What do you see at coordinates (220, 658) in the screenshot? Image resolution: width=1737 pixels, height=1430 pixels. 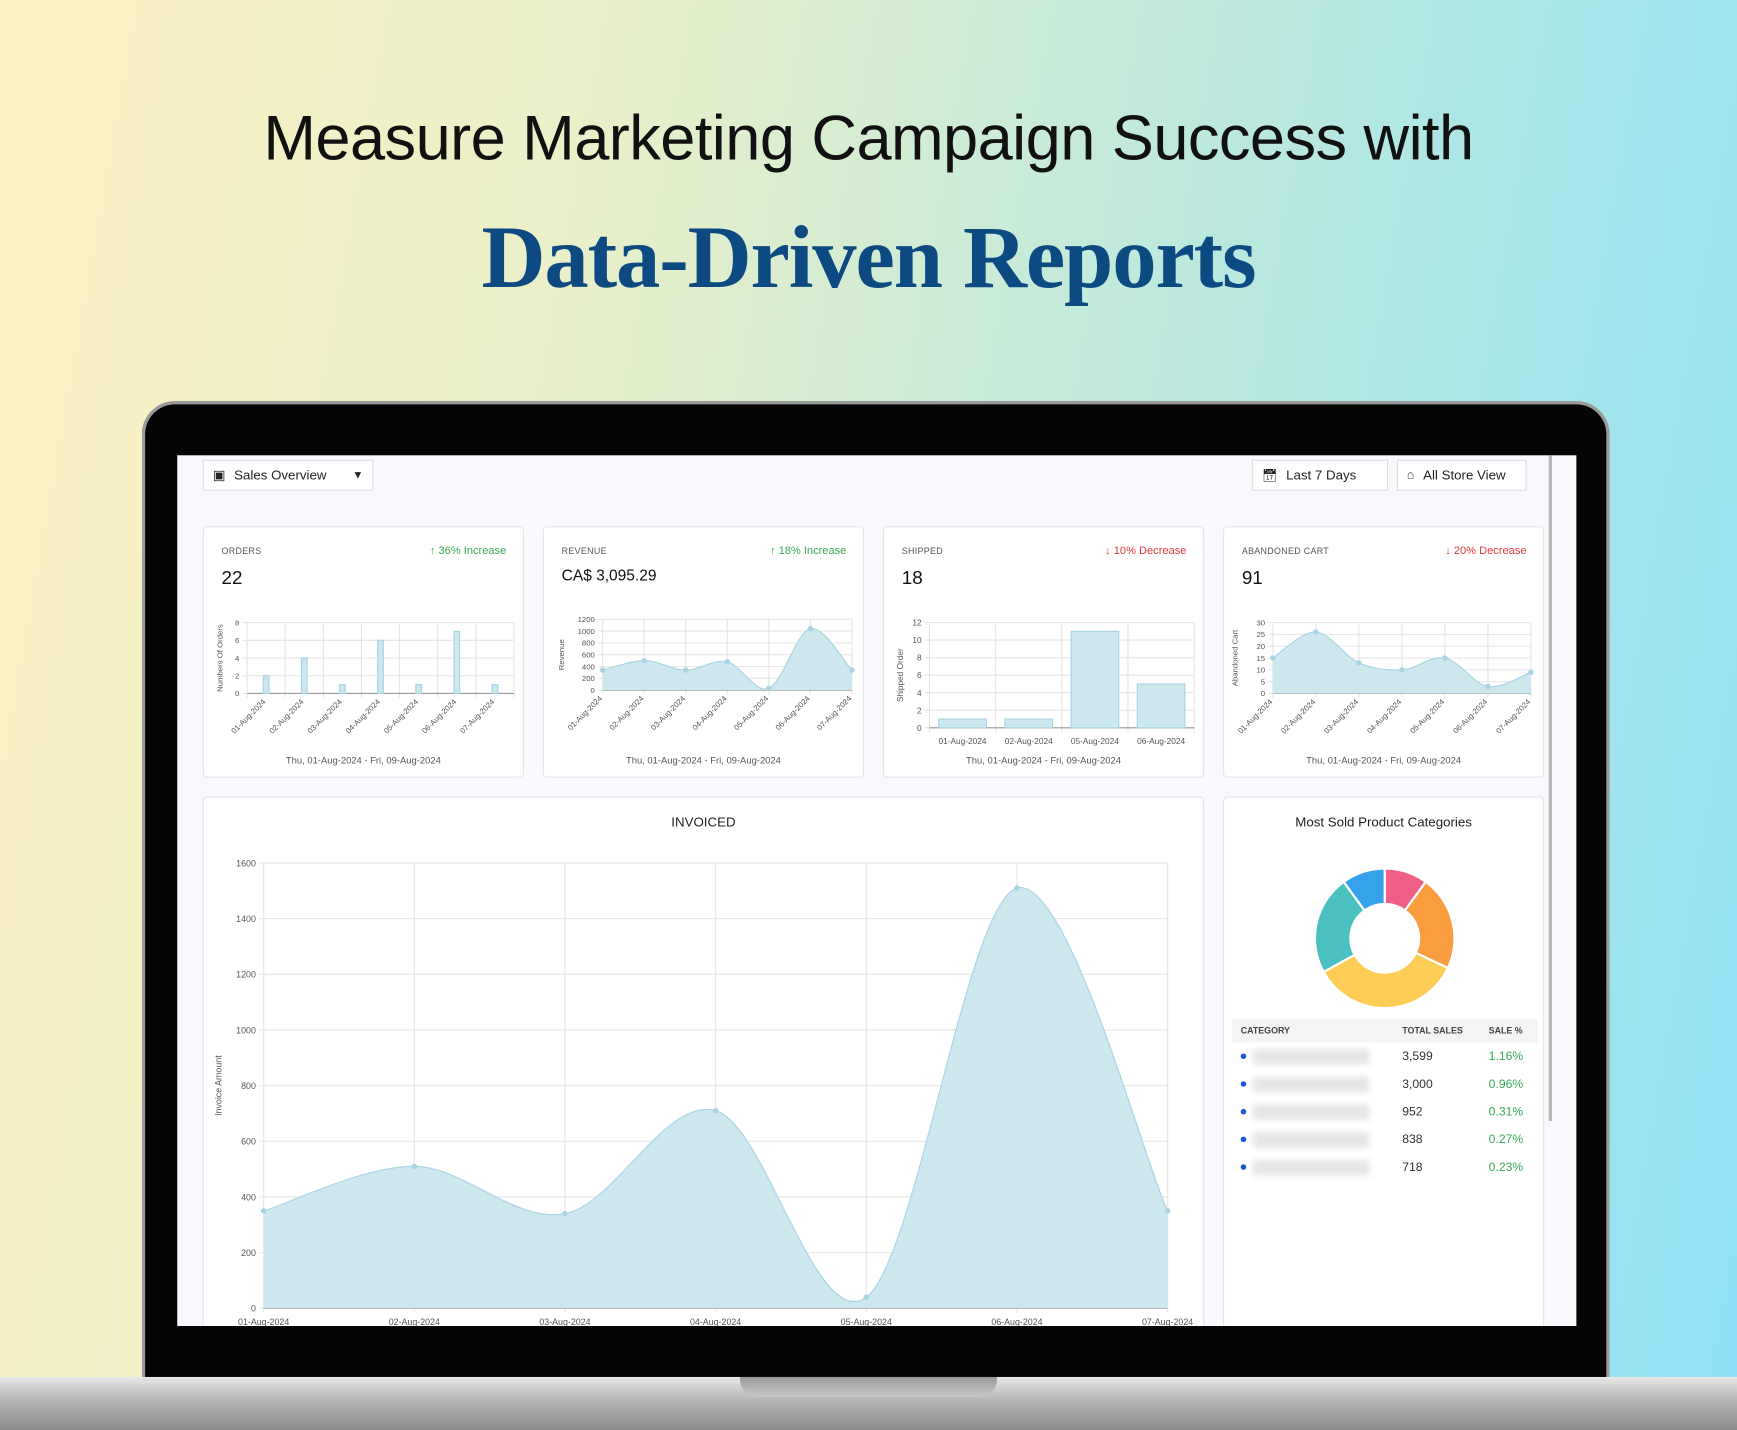 I see `y-axis-label: Numbers Of Orders` at bounding box center [220, 658].